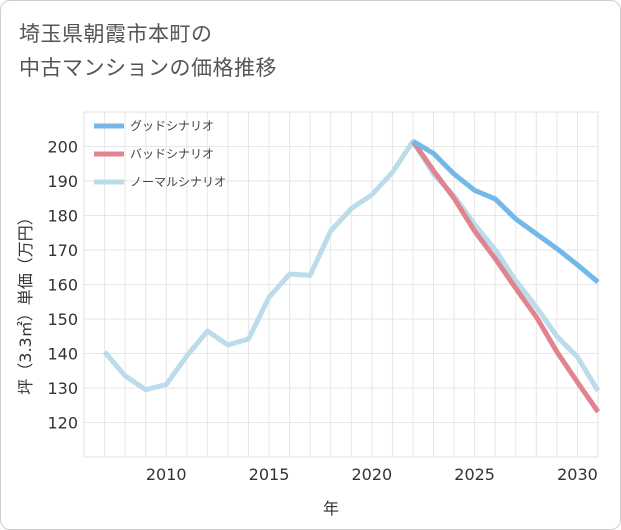 The width and height of the screenshot is (621, 530). I want to click on x-tick-label: 2010, so click(166, 474).